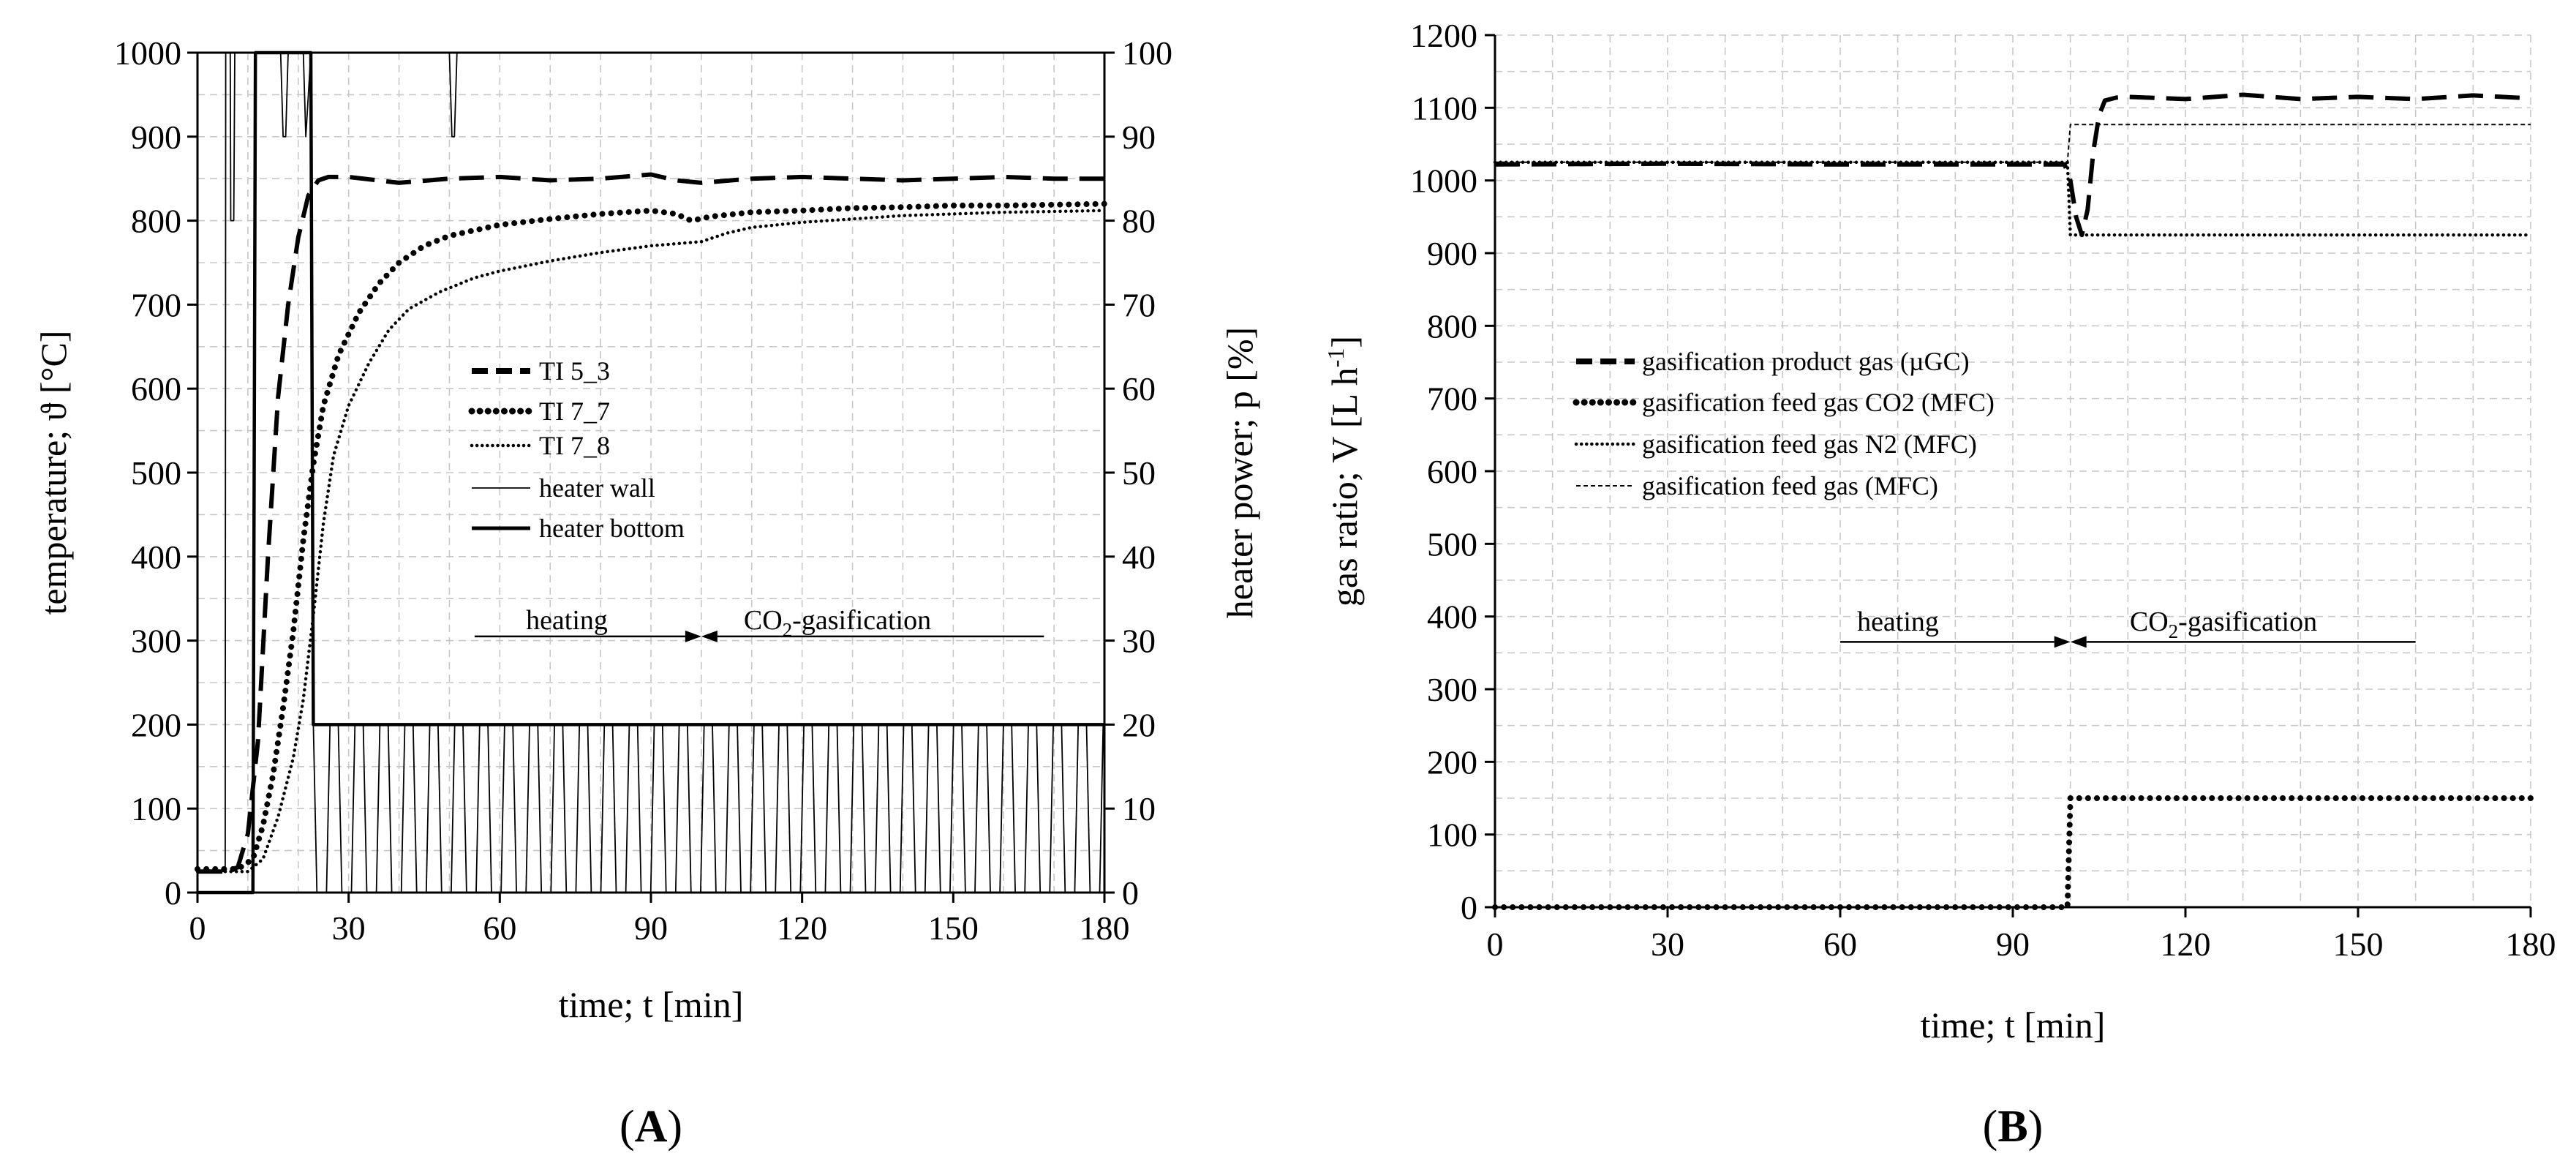 The height and width of the screenshot is (1164, 2576). I want to click on legend-label-ti-7-7: TI 7_7, so click(574, 411).